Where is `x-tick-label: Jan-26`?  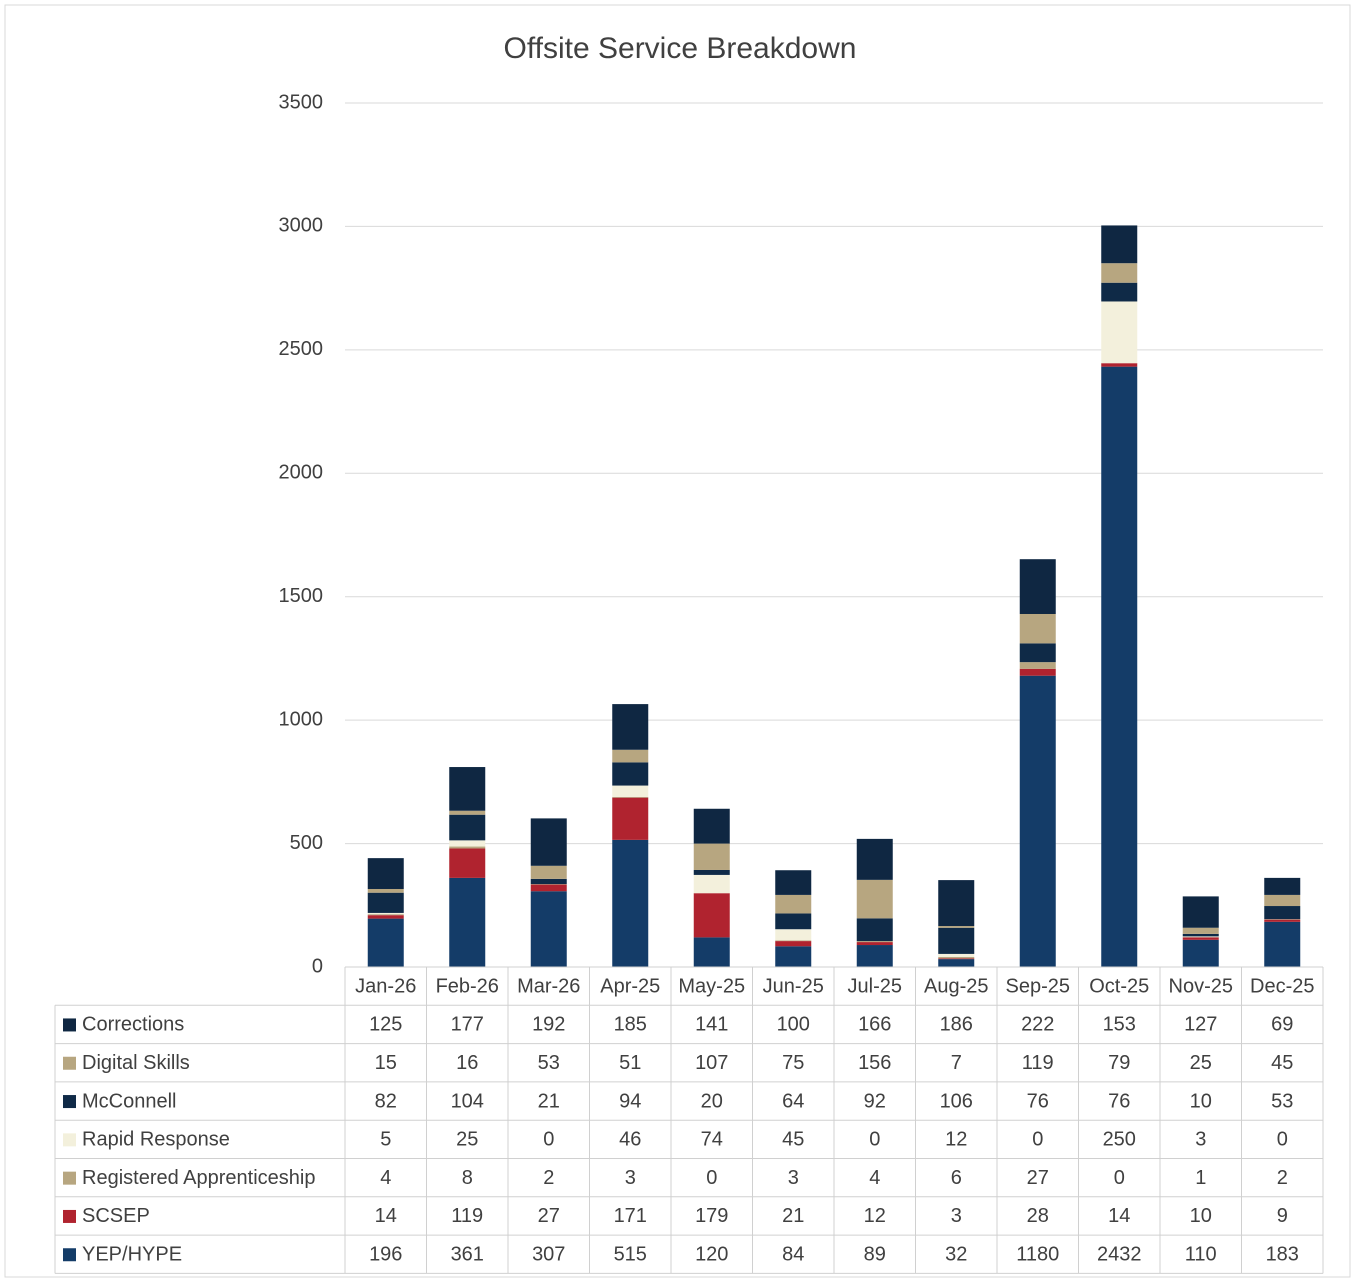
x-tick-label: Jan-26 is located at coordinates (385, 986).